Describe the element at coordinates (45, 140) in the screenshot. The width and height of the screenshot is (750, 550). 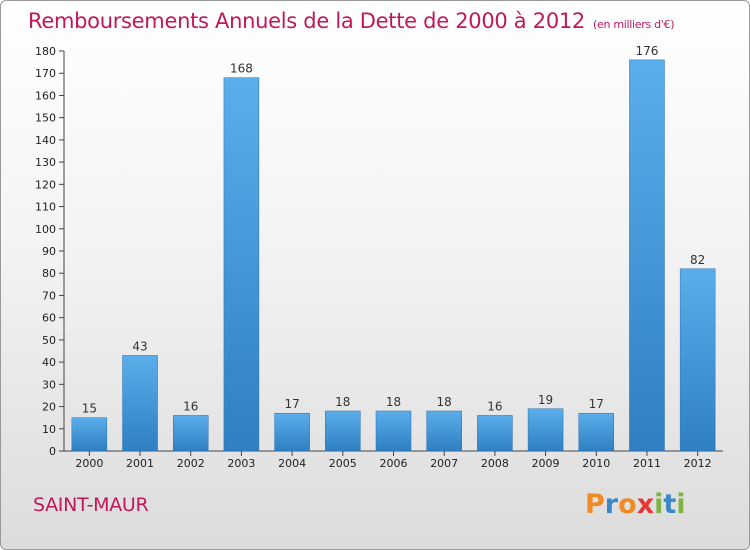
I see `y-tick-label: 140` at that location.